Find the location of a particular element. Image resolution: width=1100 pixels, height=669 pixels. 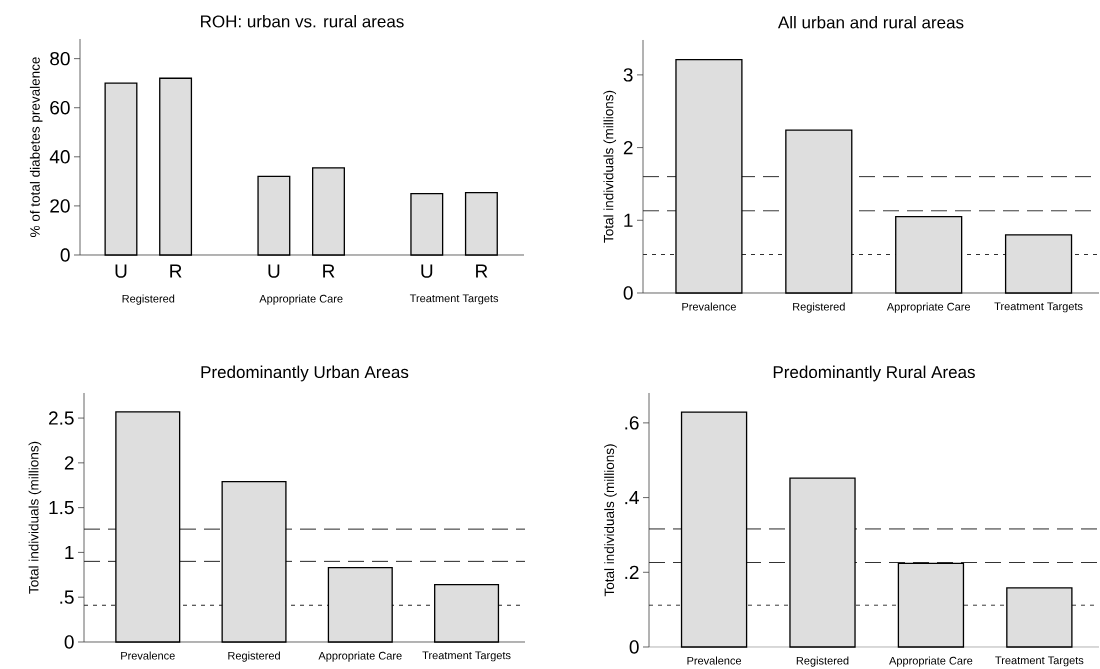

y-tick-label: .4 is located at coordinates (632, 498).